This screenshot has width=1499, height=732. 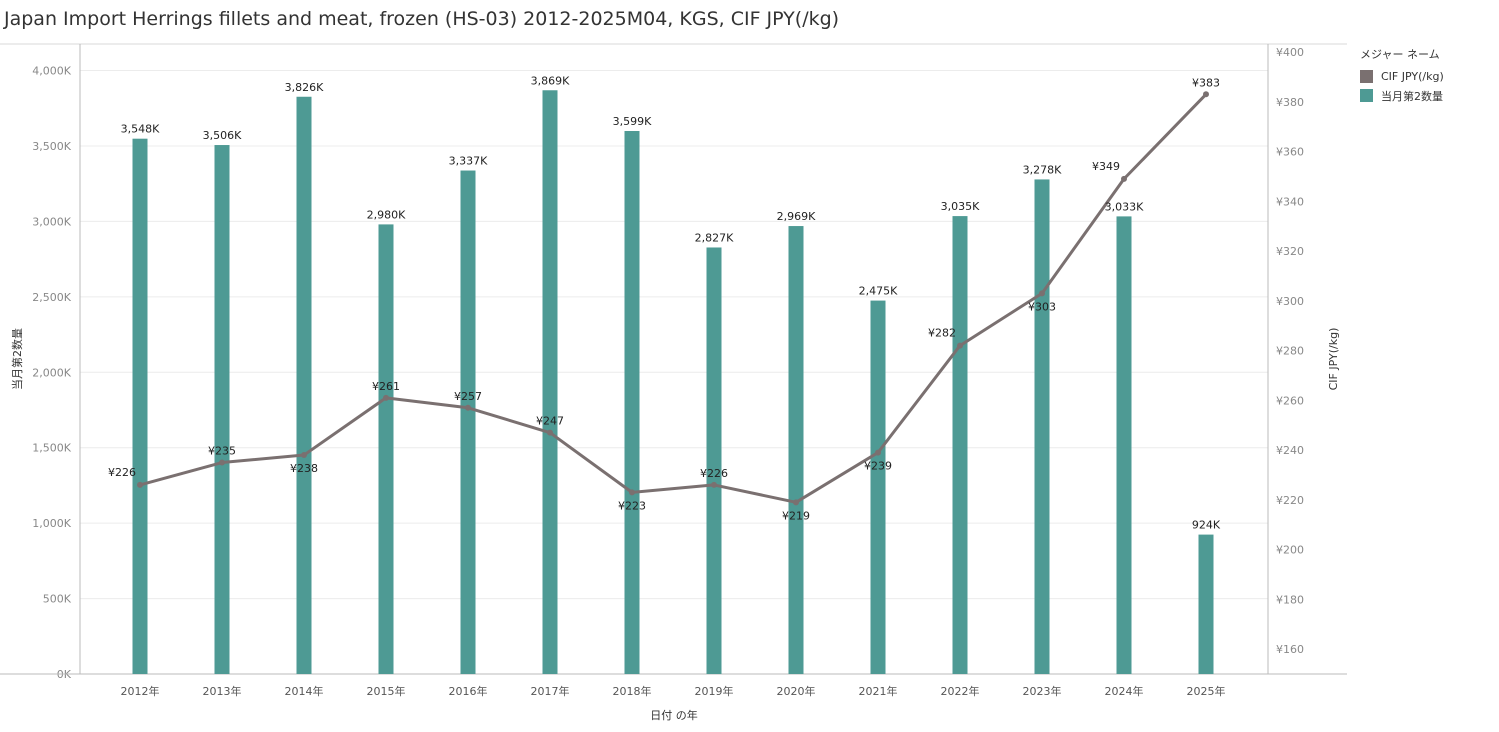 What do you see at coordinates (468, 396) in the screenshot?
I see `line-value-label: ¥257` at bounding box center [468, 396].